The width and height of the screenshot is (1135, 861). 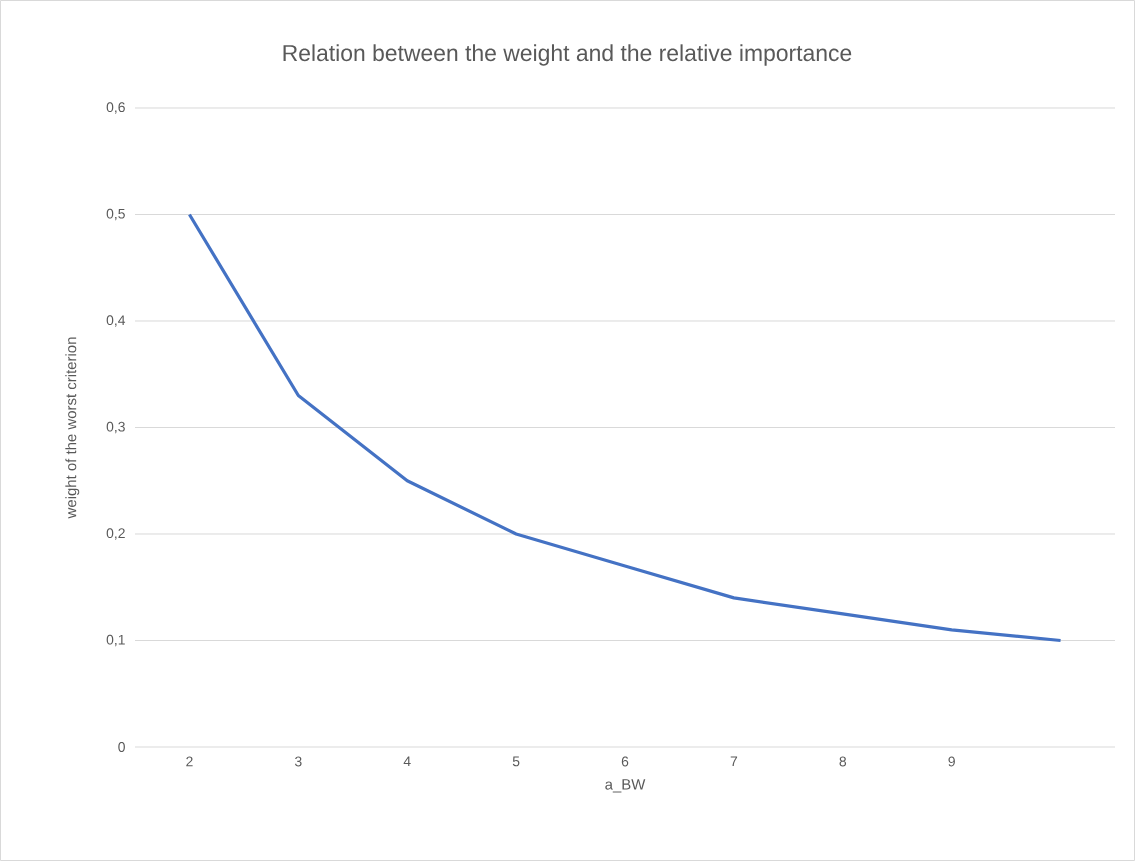 What do you see at coordinates (116, 321) in the screenshot?
I see `y-tick-label: 0,4` at bounding box center [116, 321].